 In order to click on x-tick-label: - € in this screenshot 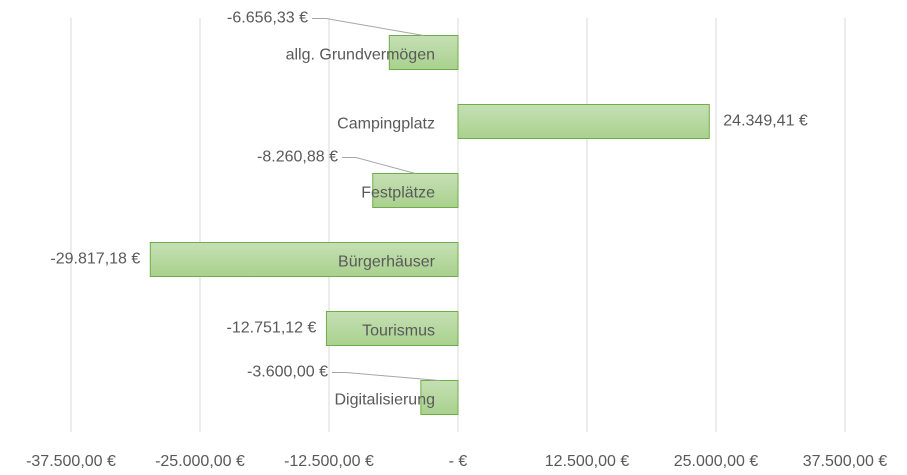, I will do `click(458, 461)`.